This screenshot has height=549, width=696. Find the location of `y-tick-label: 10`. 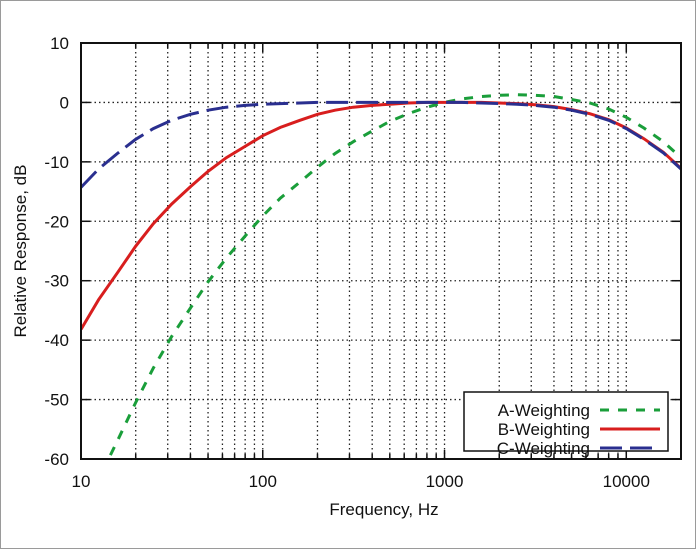

y-tick-label: 10 is located at coordinates (59, 43).